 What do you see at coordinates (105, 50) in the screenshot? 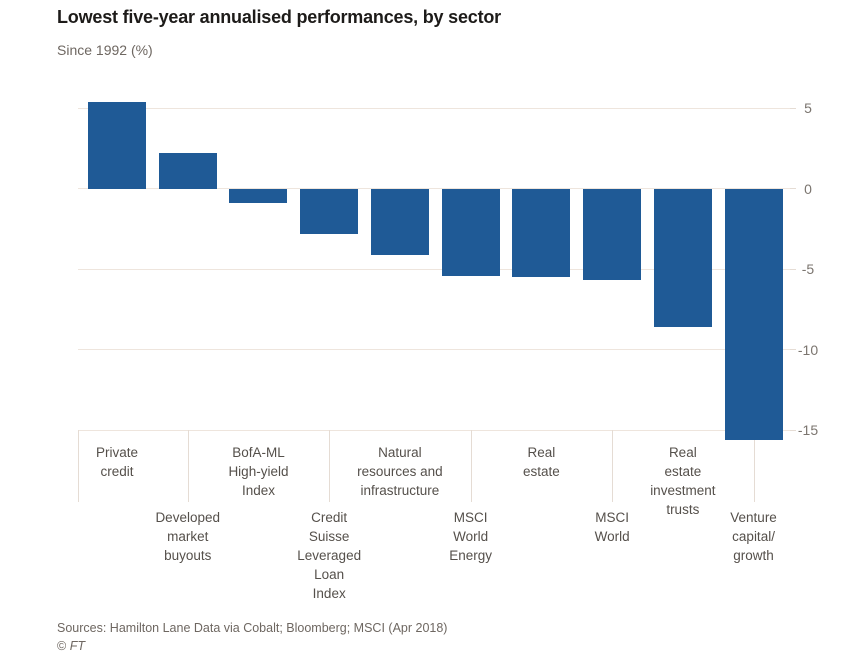
I see `page-subtitle: Since 1992 (%)` at bounding box center [105, 50].